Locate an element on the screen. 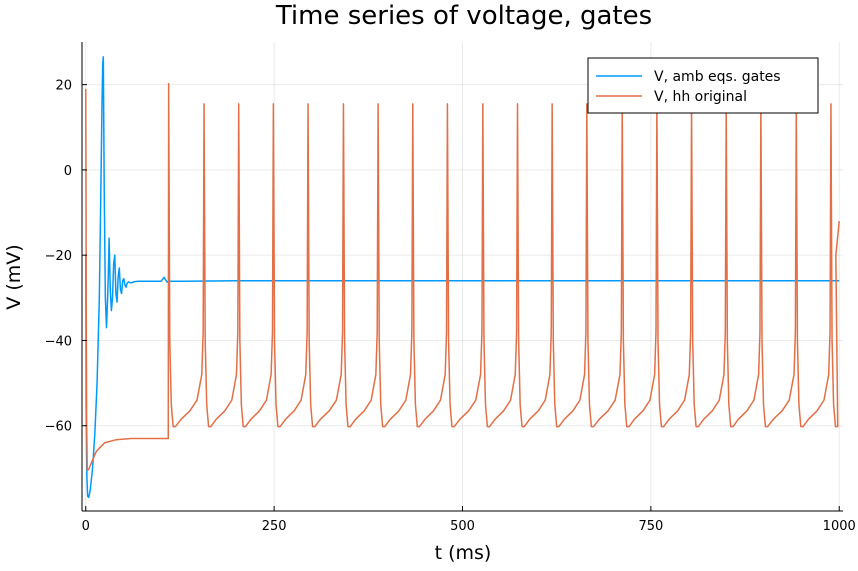 The image size is (858, 571). y-tick-label: −20 is located at coordinates (58, 256).